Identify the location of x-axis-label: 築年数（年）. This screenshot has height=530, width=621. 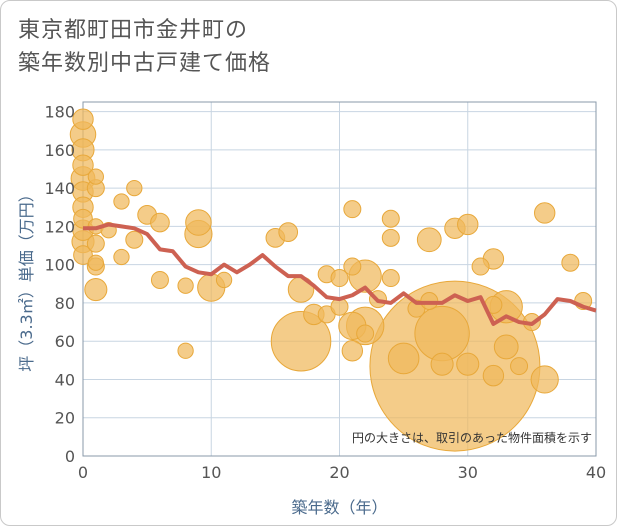
(339, 507).